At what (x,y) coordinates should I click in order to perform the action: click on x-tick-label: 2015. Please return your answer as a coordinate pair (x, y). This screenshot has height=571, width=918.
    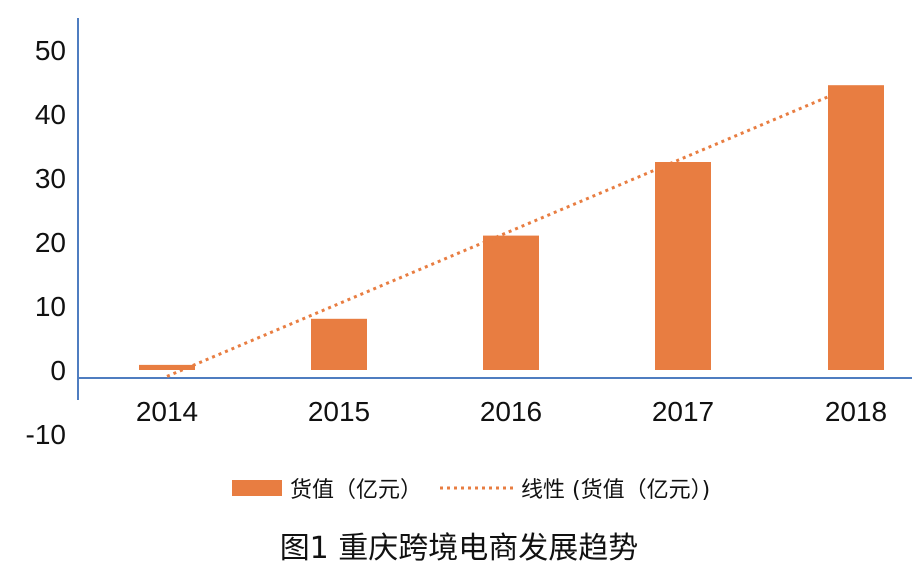
    Looking at the image, I should click on (339, 411).